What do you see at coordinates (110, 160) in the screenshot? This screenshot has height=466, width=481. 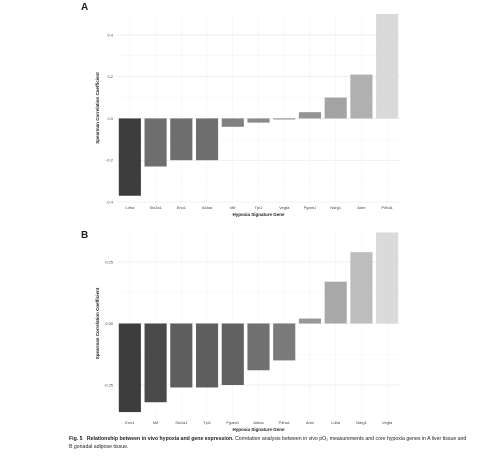 I see `y-tick-label: -0.2` at bounding box center [110, 160].